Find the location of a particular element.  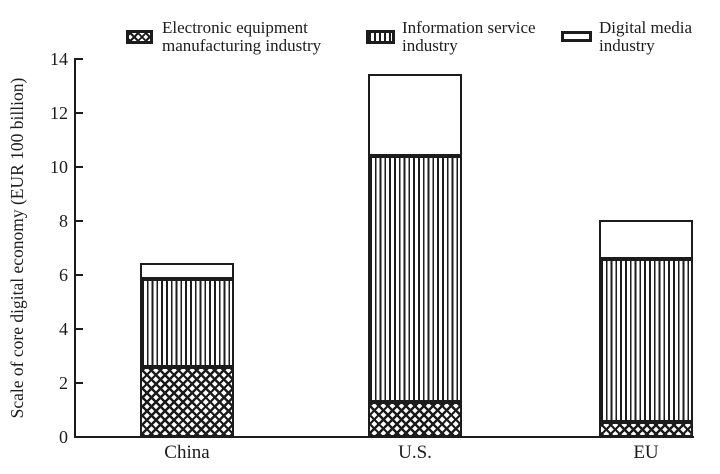

bar-us-segment-vertical-stripes is located at coordinates (415, 279).